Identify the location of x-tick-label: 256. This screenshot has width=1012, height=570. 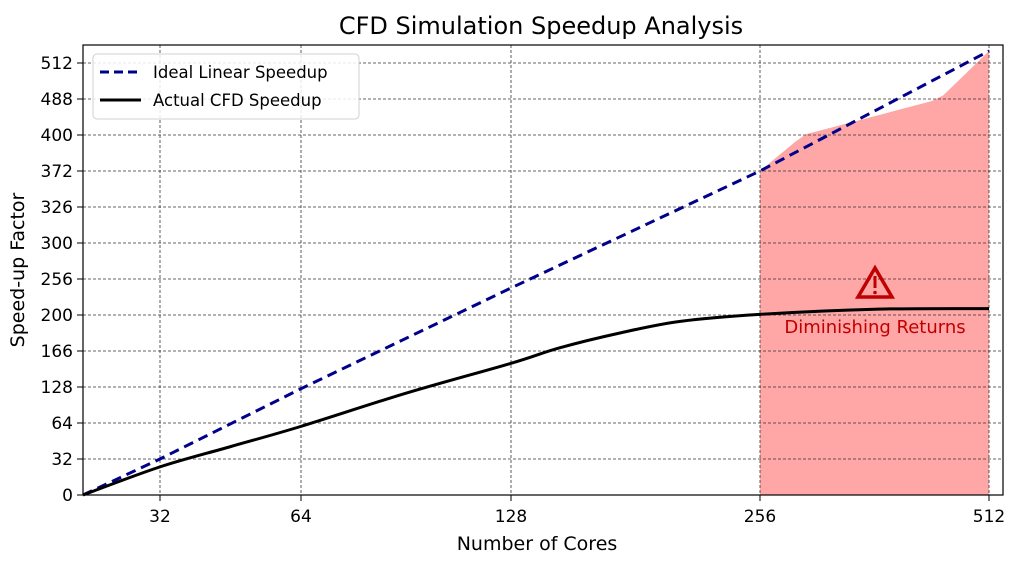
(760, 517).